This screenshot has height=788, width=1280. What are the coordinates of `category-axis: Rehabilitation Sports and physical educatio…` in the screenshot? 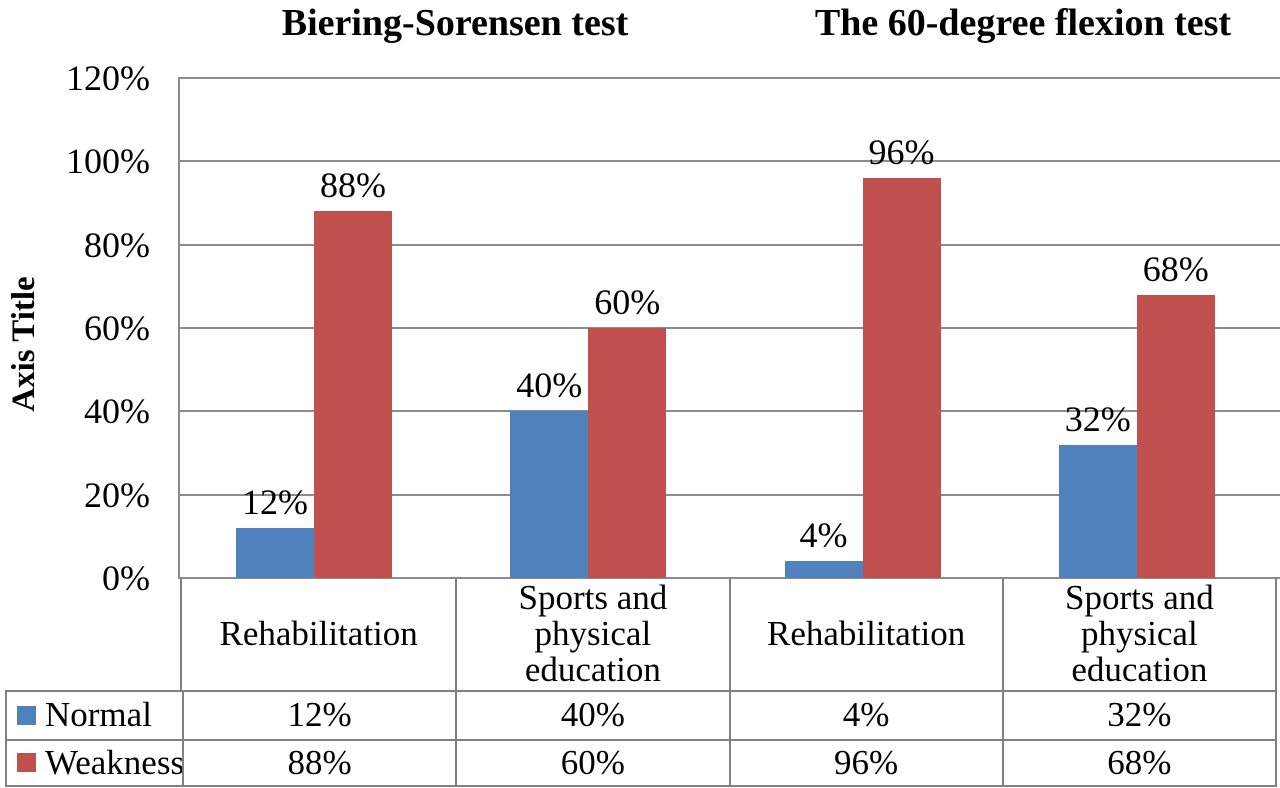 It's located at (728, 634).